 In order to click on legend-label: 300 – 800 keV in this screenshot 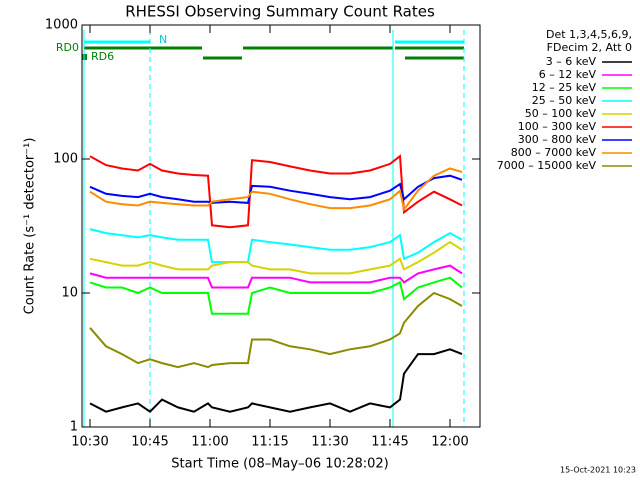, I will do `click(557, 139)`.